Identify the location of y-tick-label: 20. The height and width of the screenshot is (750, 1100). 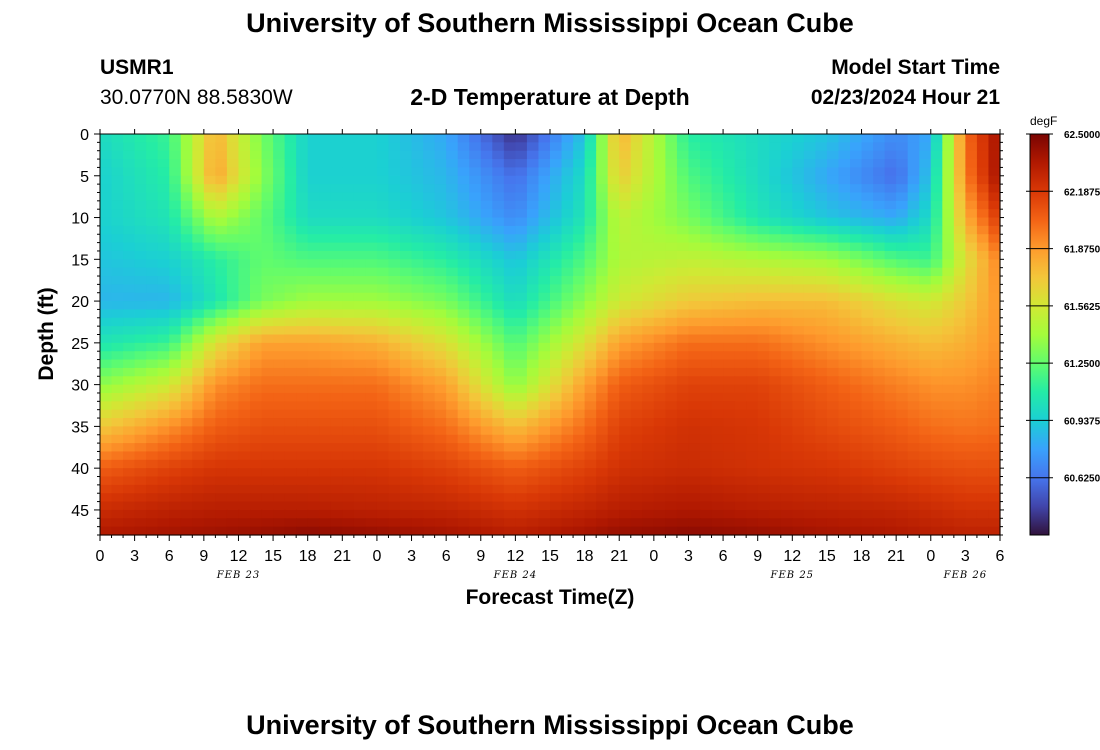
(80, 302).